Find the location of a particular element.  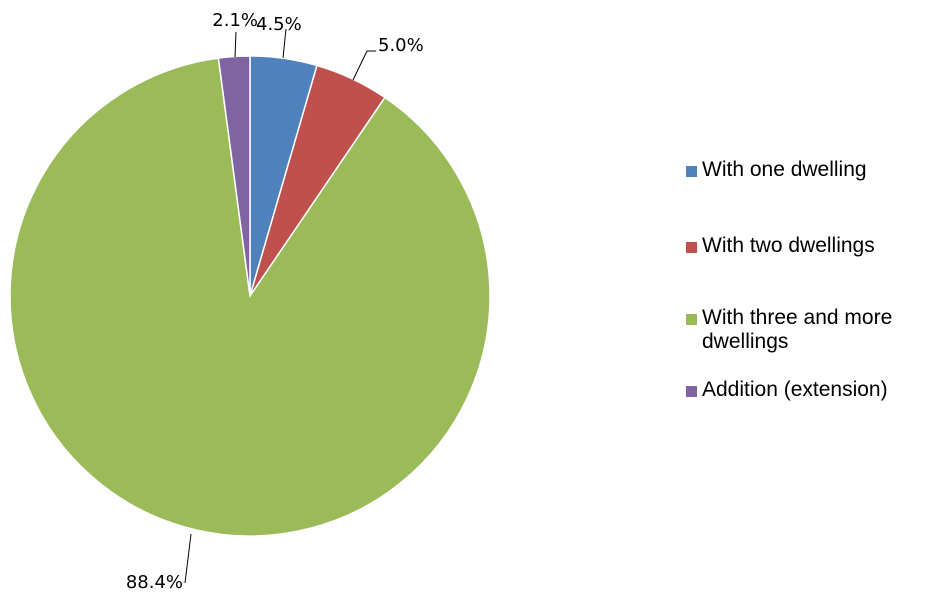

legend-label-addition-extension: Addition (extension) is located at coordinates (795, 389).